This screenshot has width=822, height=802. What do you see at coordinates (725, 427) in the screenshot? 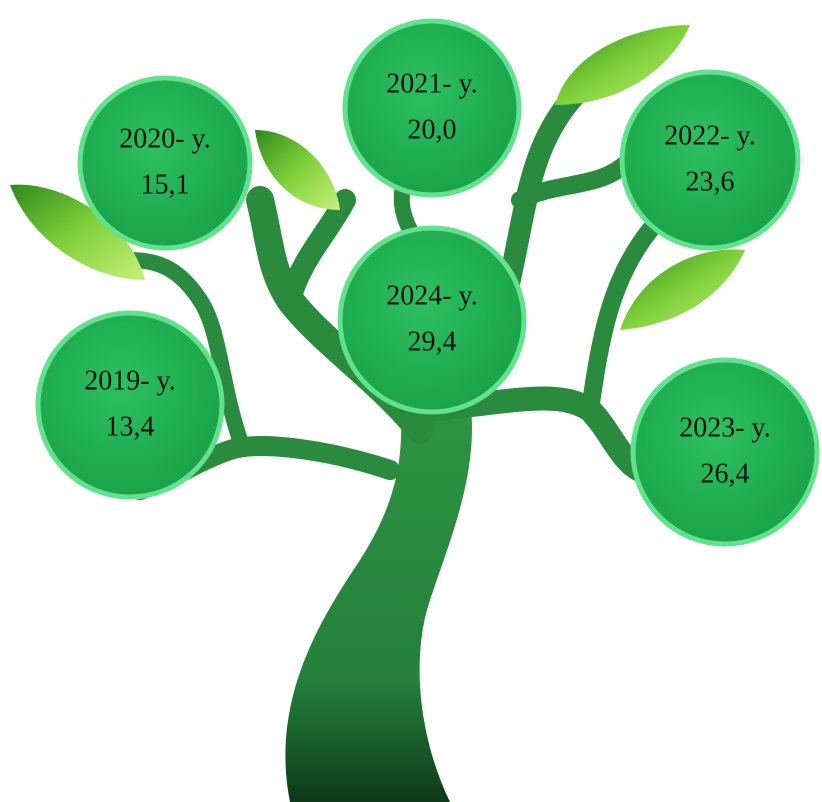
I see `node-year: 2023- y.` at bounding box center [725, 427].